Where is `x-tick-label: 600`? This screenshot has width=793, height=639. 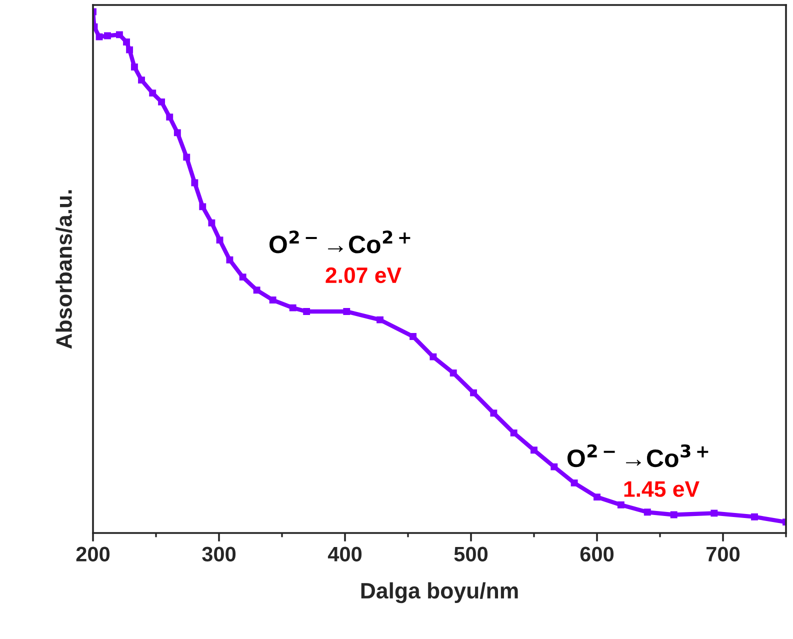 x-tick-label: 600 is located at coordinates (597, 554).